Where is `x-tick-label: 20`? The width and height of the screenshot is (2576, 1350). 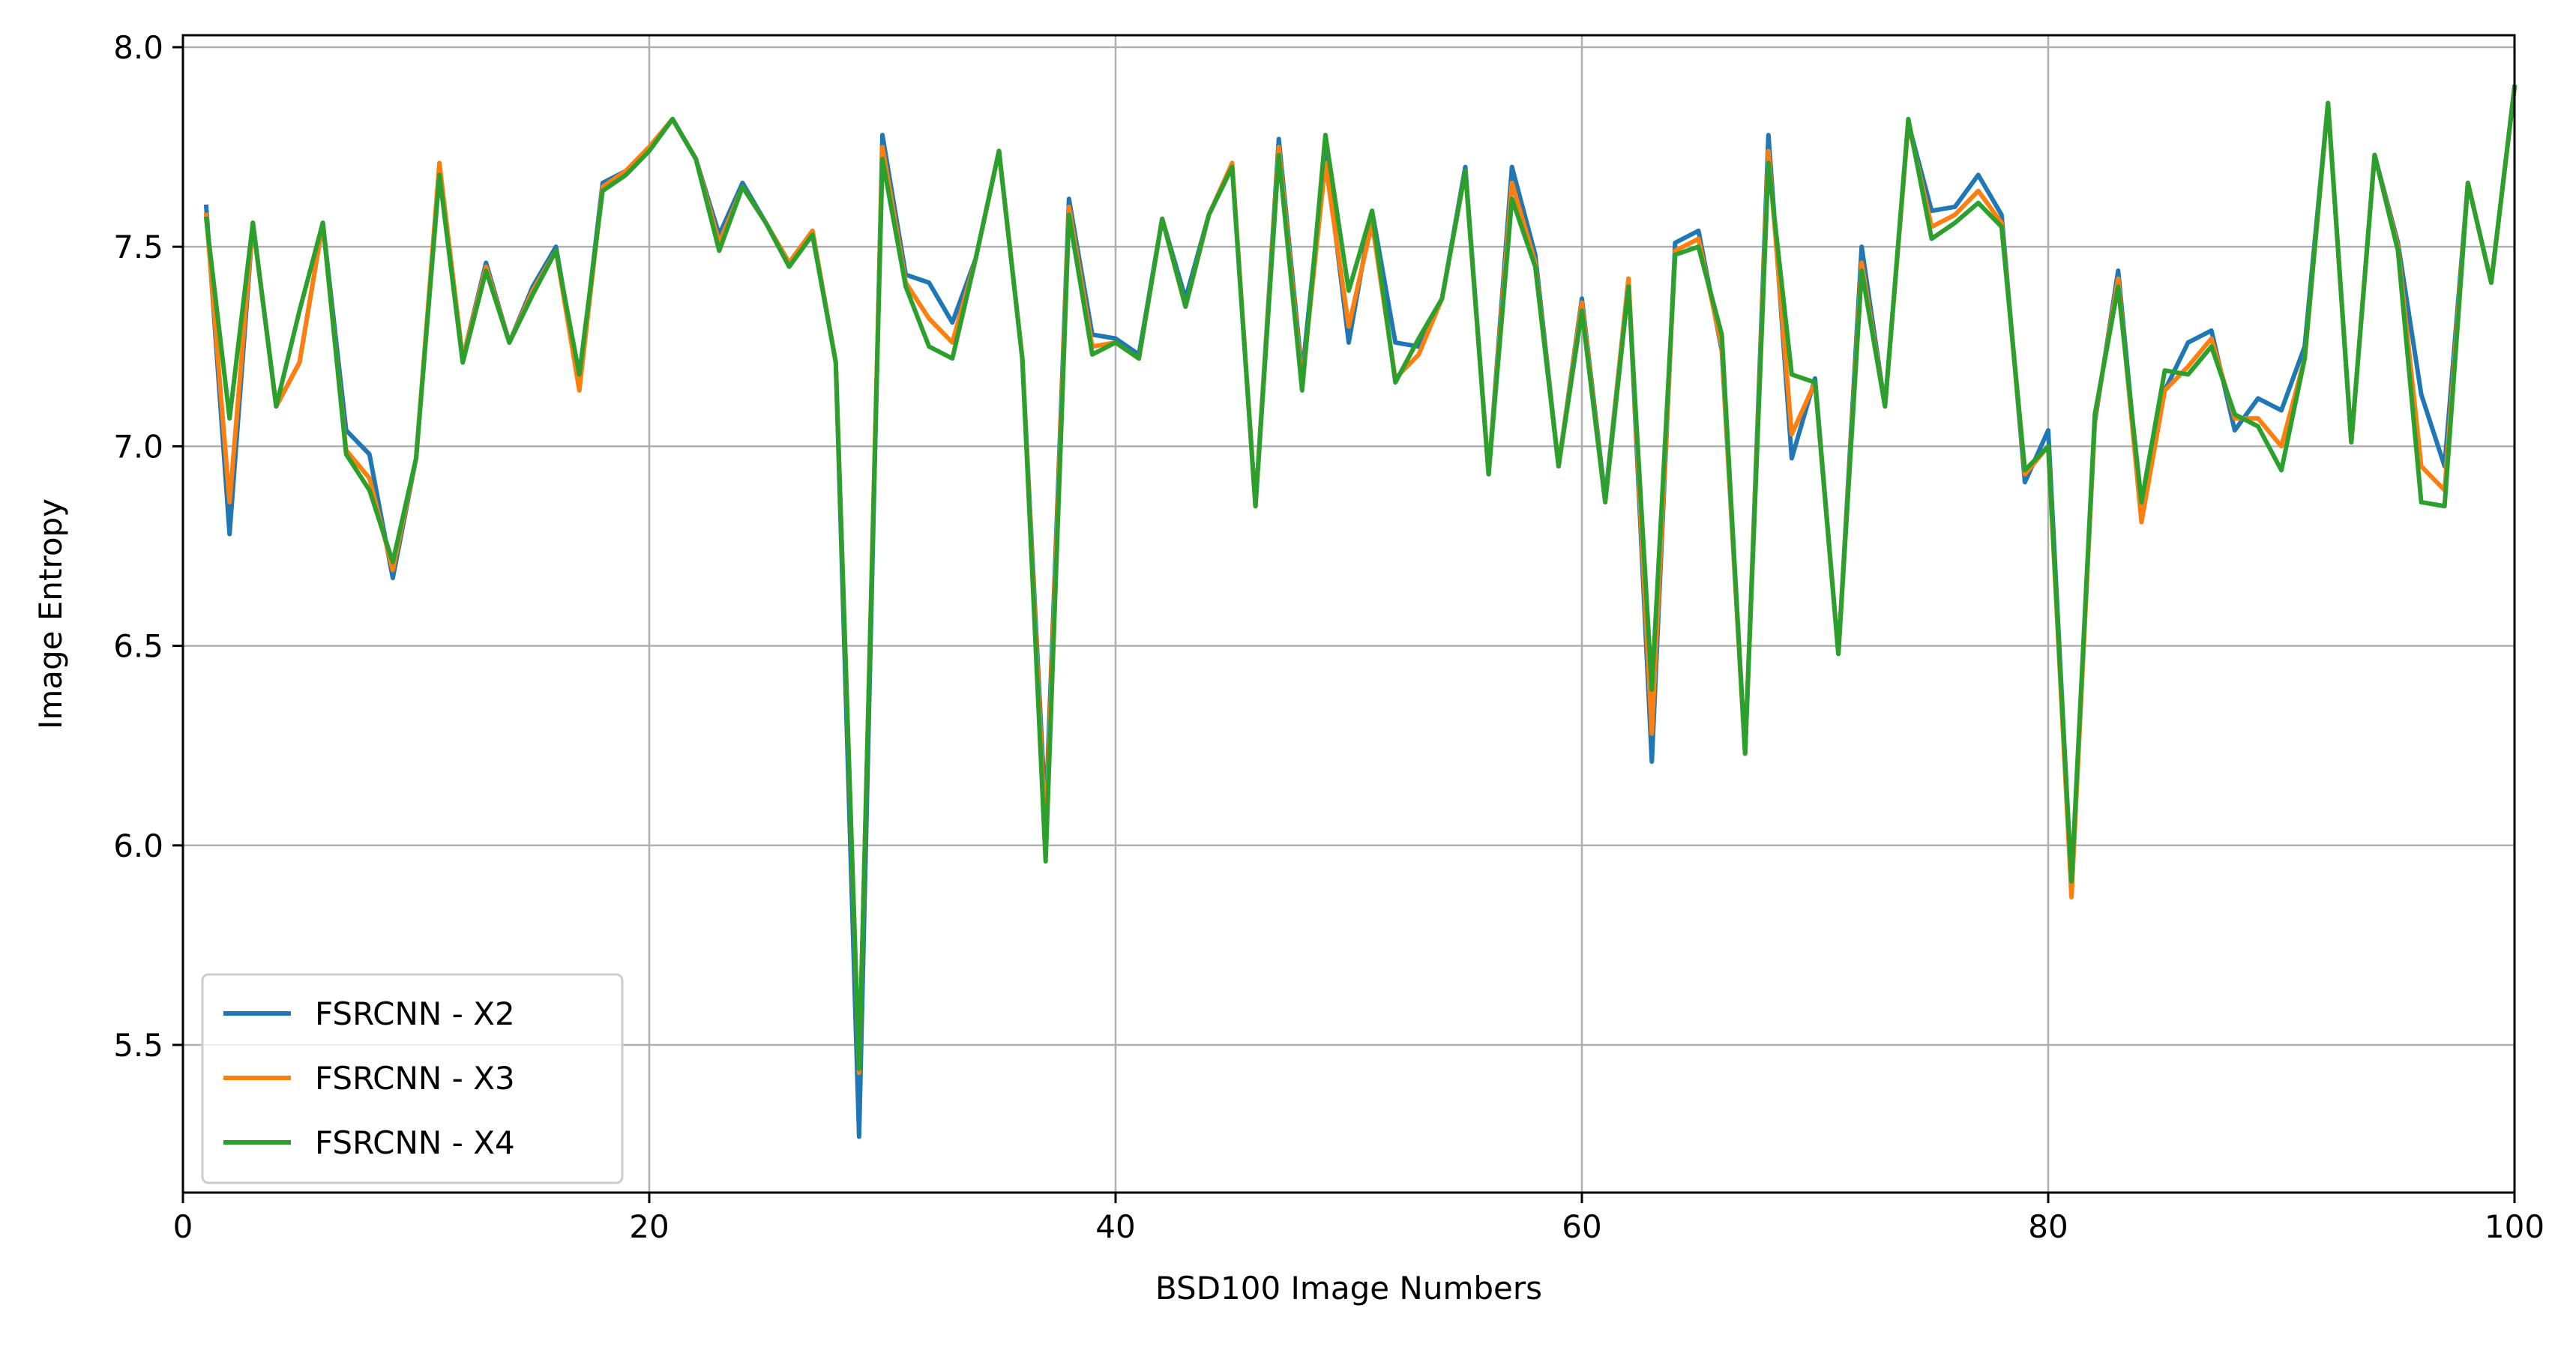
x-tick-label: 20 is located at coordinates (649, 1226).